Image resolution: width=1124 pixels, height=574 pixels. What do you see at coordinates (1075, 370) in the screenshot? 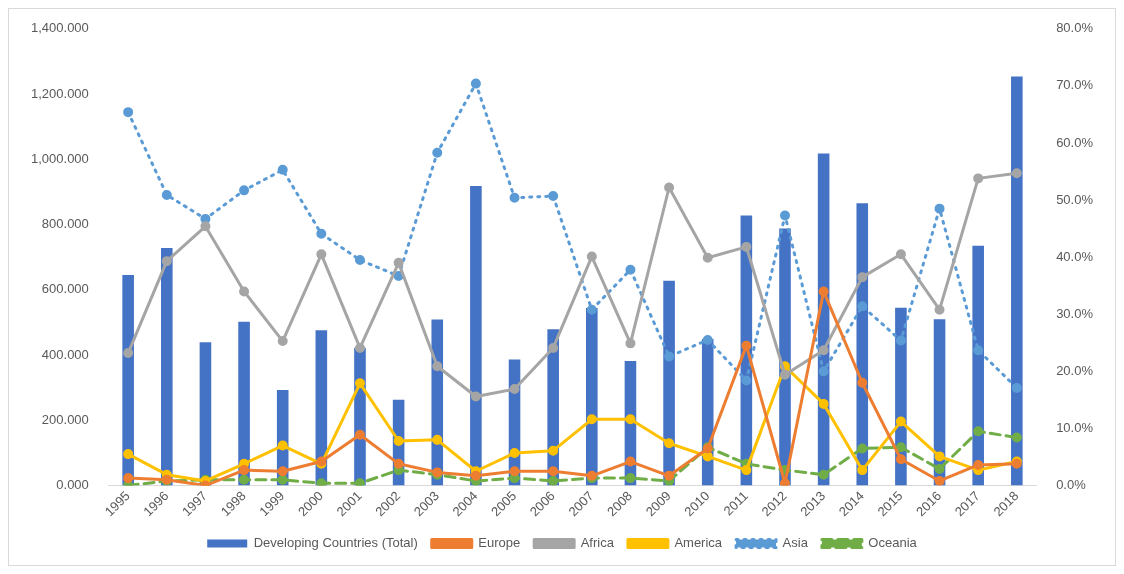
I see `y2-tick-label: 20.0%` at bounding box center [1075, 370].